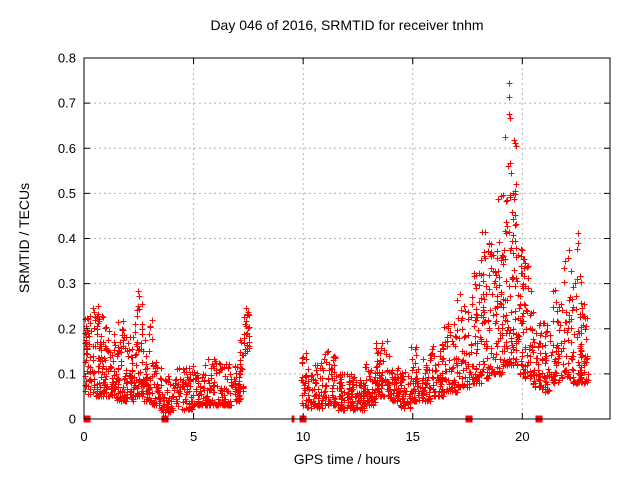 The image size is (640, 480). What do you see at coordinates (67, 58) in the screenshot?
I see `y-tick-label: 0.8` at bounding box center [67, 58].